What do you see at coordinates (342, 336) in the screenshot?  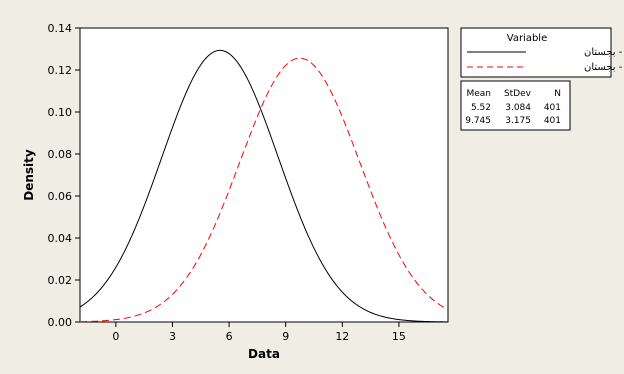 I see `x-tick-label: 12` at bounding box center [342, 336].